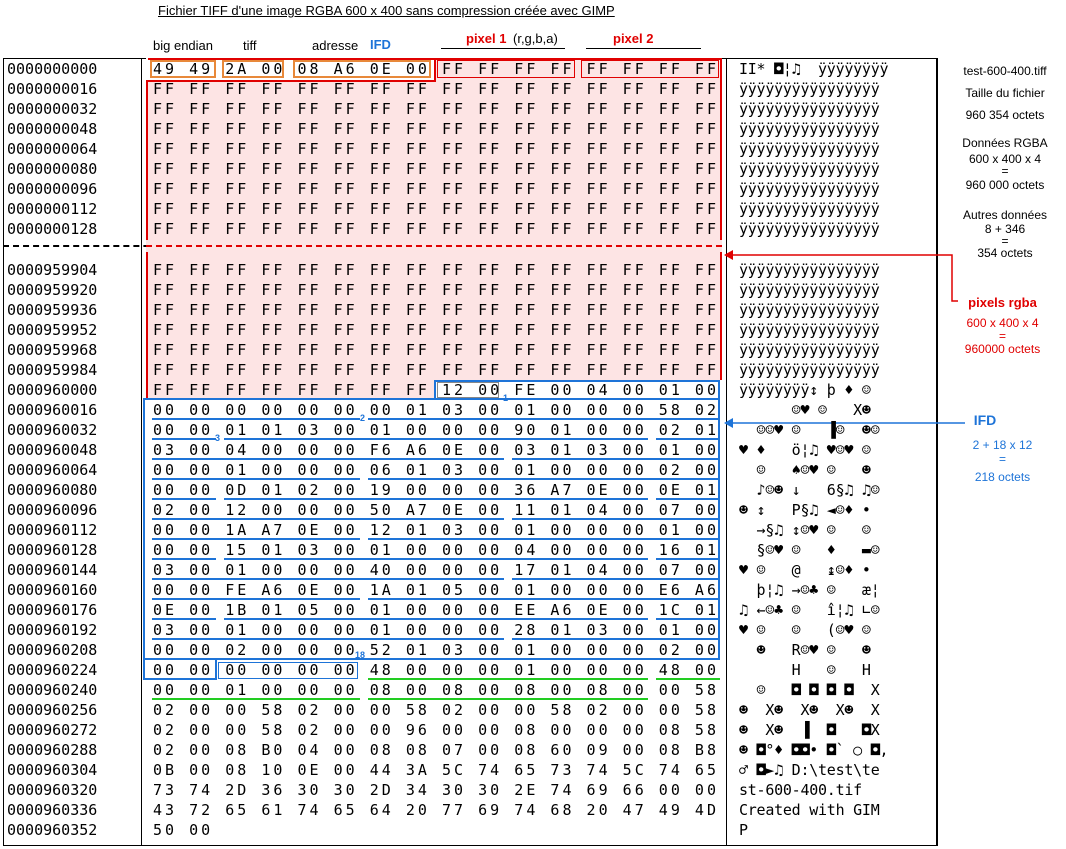  Describe the element at coordinates (52, 310) in the screenshot. I see `offset-cell: 0000959936` at that location.